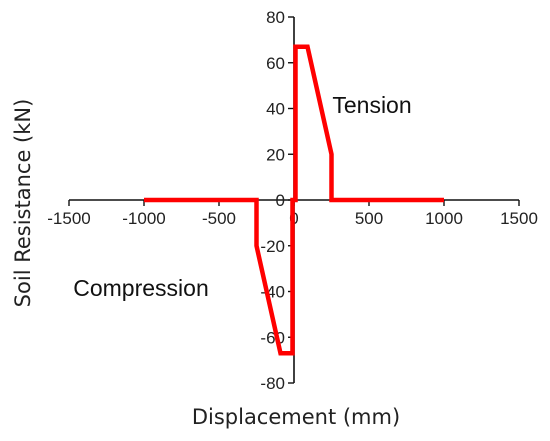  What do you see at coordinates (275, 17) in the screenshot?
I see `y-tick-label: 80` at bounding box center [275, 17].